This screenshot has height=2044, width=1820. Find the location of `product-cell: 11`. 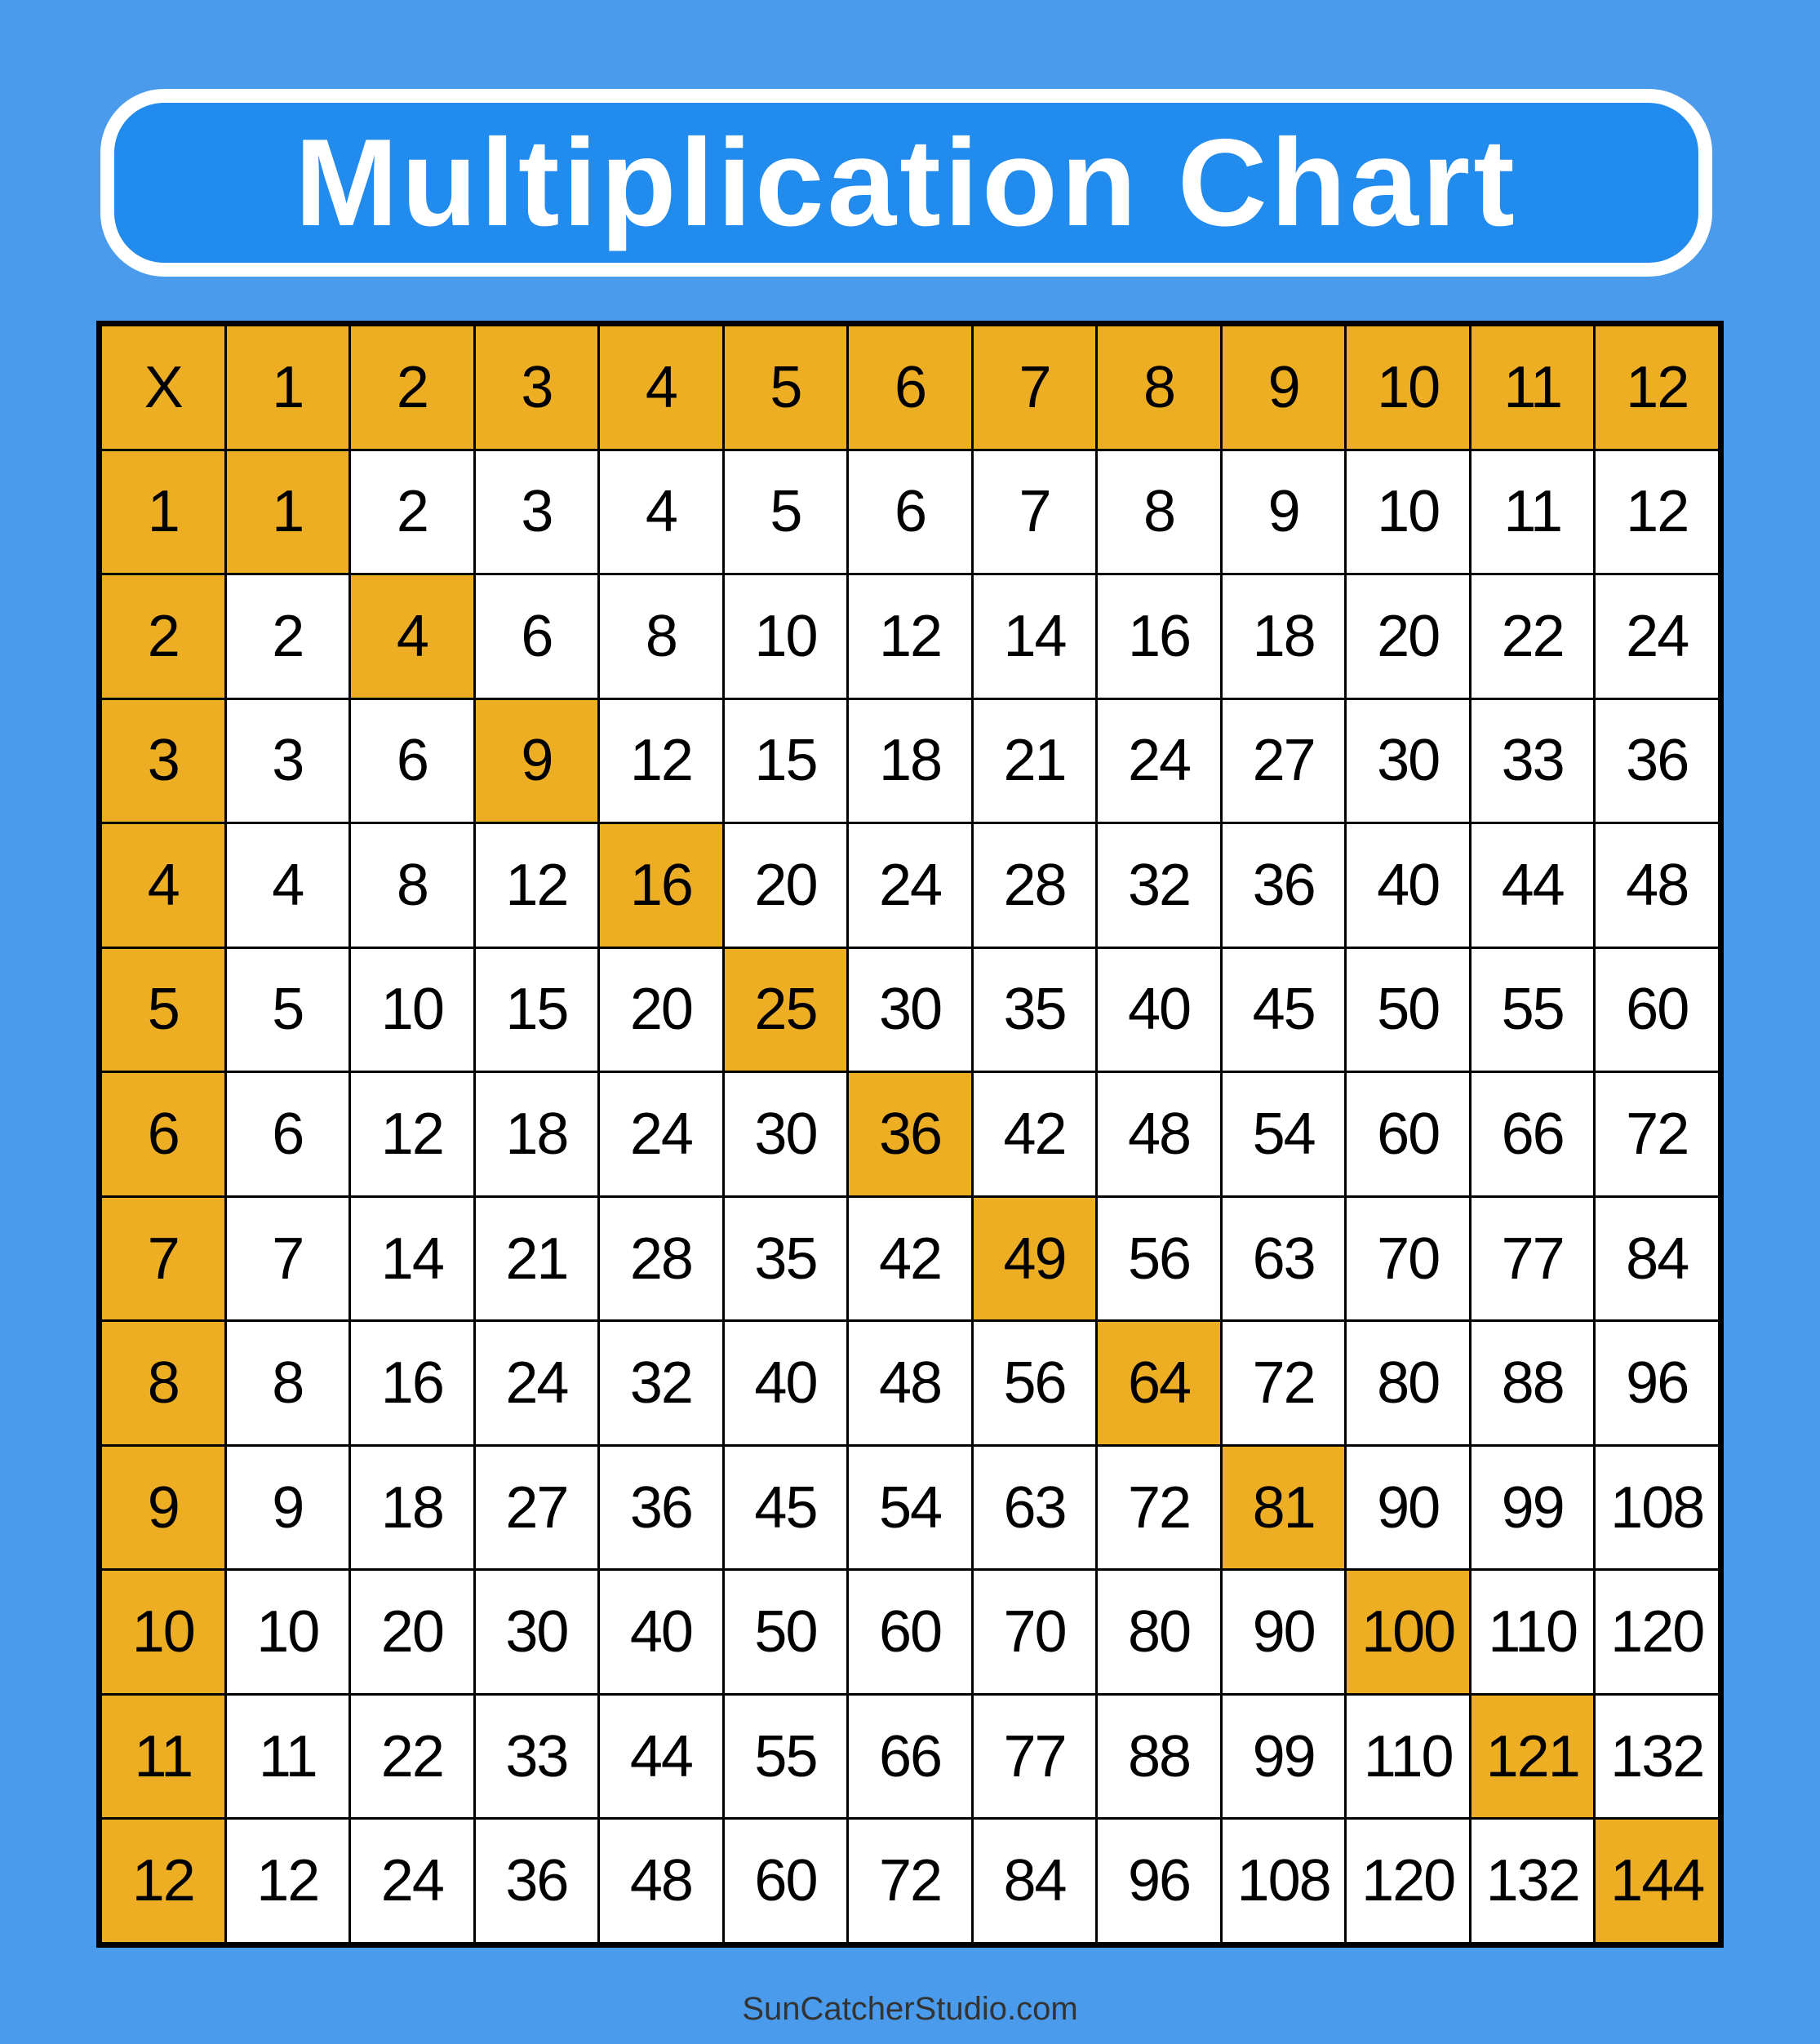

product-cell: 11 is located at coordinates (288, 1756).